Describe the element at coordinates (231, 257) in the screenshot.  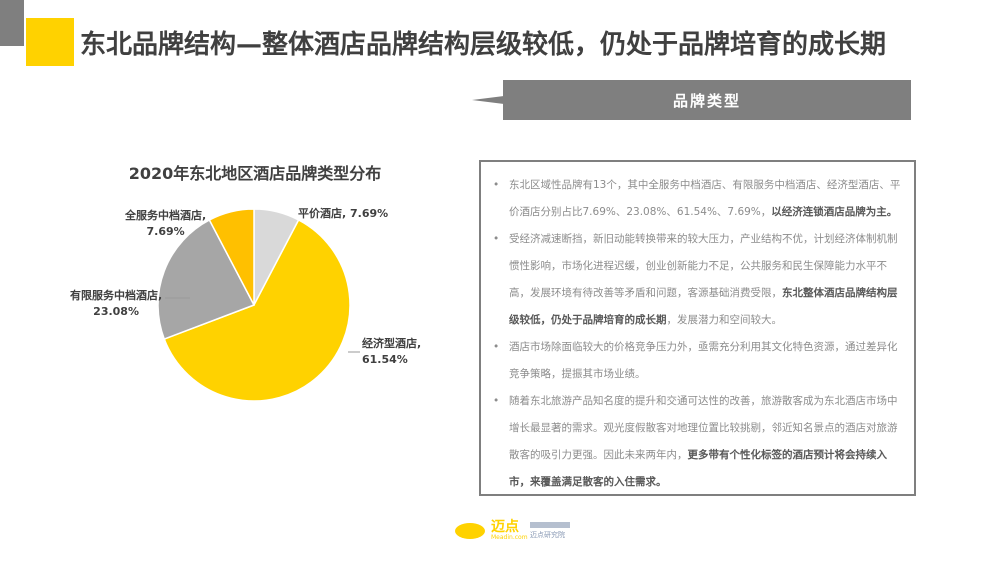
I see `slice-full-service` at that location.